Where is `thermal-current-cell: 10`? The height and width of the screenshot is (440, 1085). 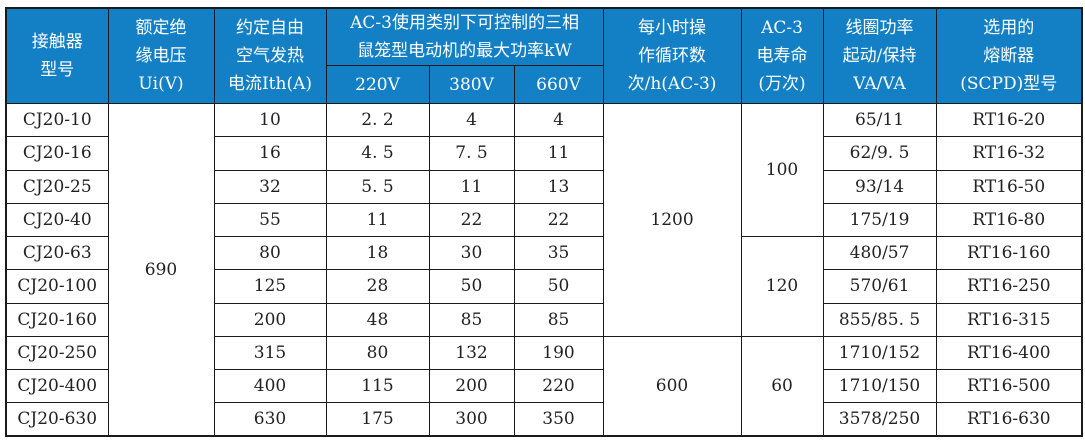 thermal-current-cell: 10 is located at coordinates (270, 120).